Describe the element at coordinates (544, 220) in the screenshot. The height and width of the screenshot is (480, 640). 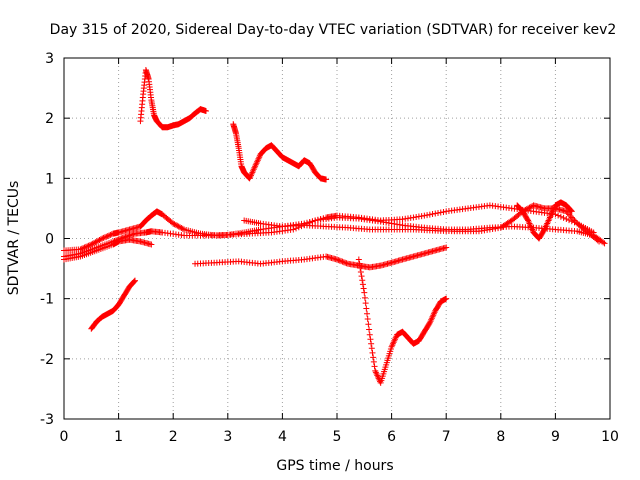
I see `series-track-j` at that location.